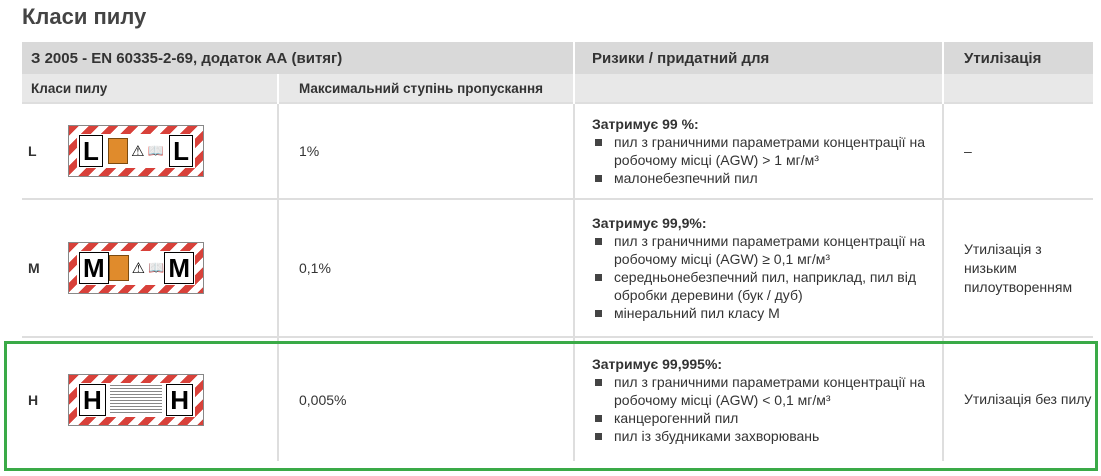 The height and width of the screenshot is (476, 1101). Describe the element at coordinates (91, 151) in the screenshot. I see `label-letter-left: L` at that location.